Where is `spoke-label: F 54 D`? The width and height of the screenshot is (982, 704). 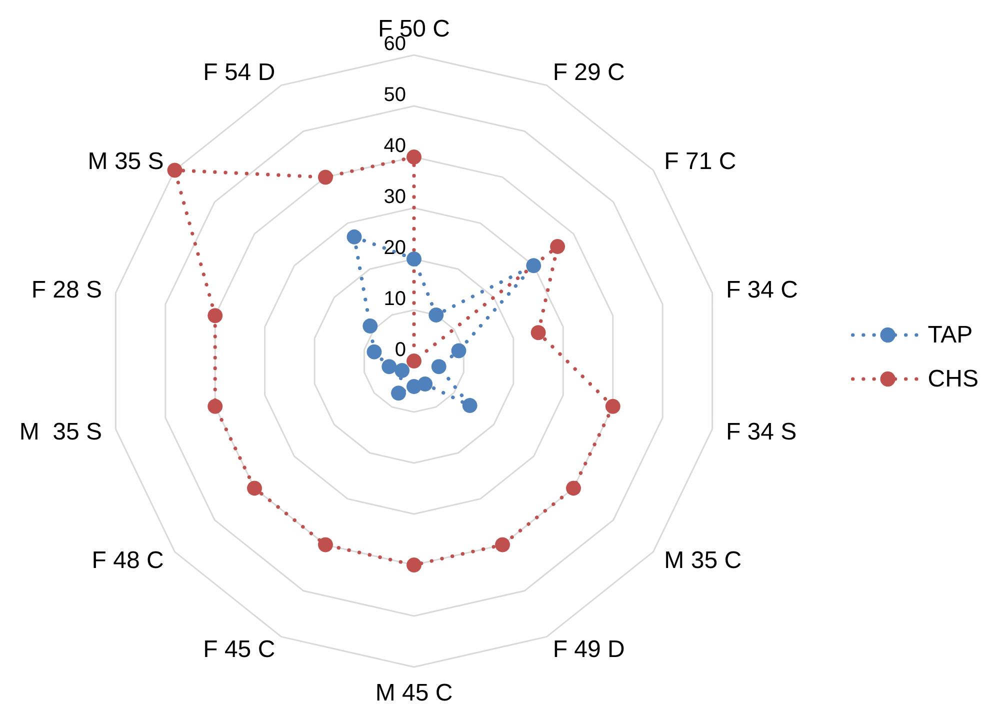 spoke-label: F 54 D is located at coordinates (239, 72).